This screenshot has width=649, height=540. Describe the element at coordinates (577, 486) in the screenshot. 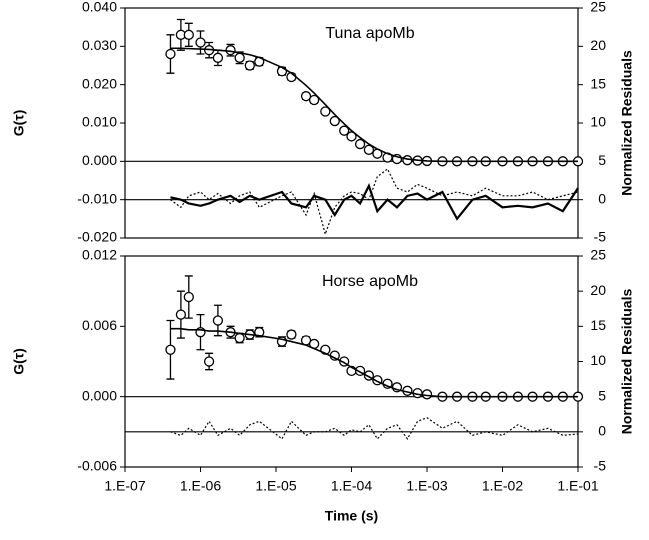

I see `x-tick-label: 1.E-01` at that location.